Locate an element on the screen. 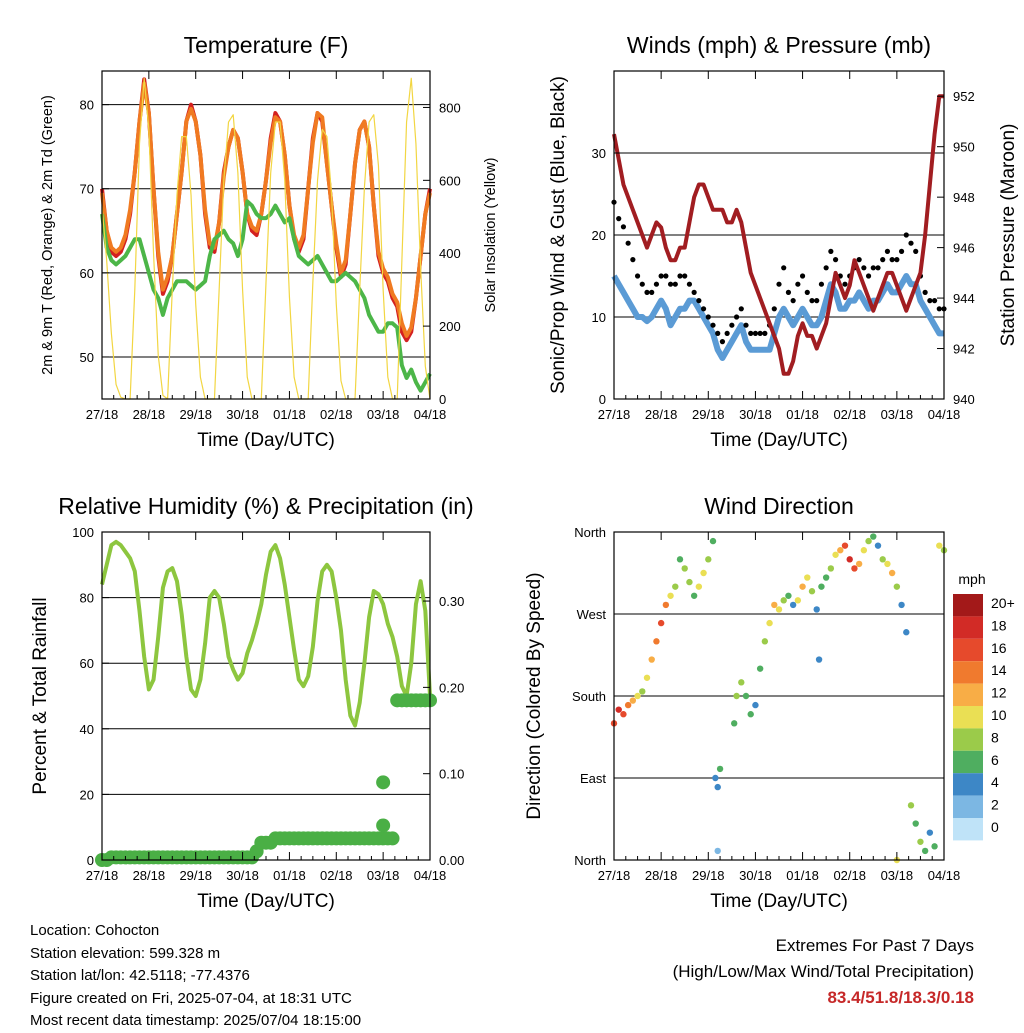 The width and height of the screenshot is (1024, 1033). temperature-xtick-label: 01/18 is located at coordinates (289, 414).